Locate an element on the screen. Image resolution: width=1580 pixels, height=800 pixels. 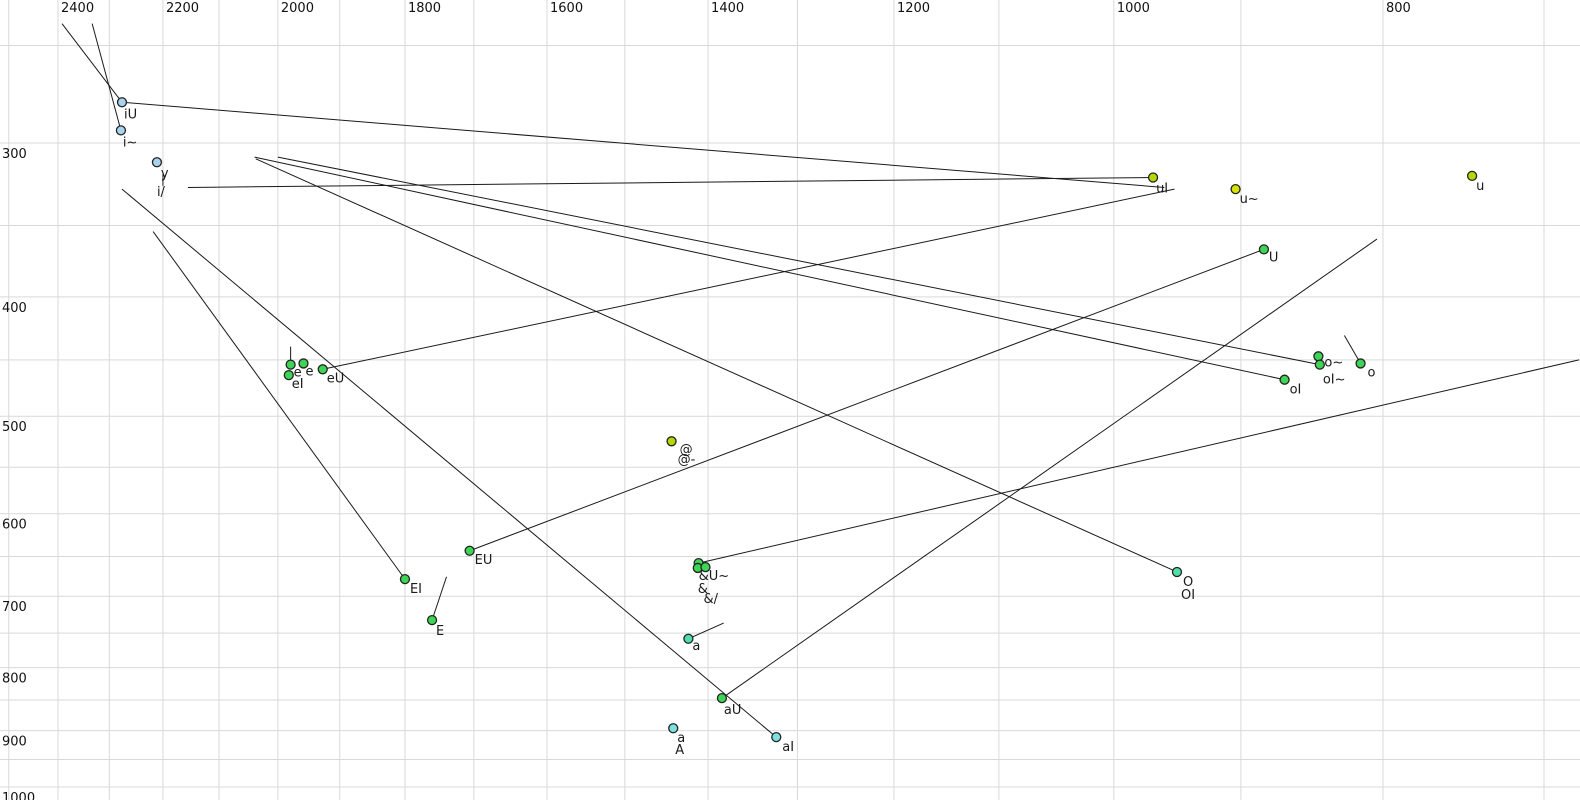
y-axis-tick-label: 500 is located at coordinates (14, 427).